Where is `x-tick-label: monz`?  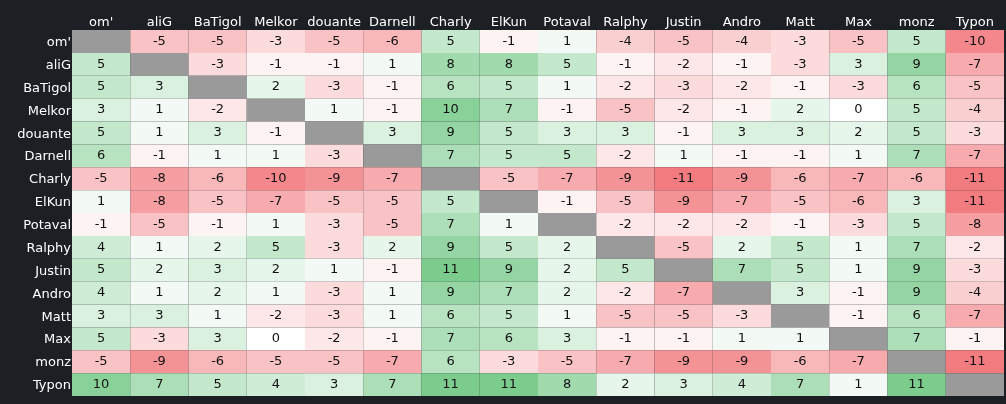 x-tick-label: monz is located at coordinates (916, 22).